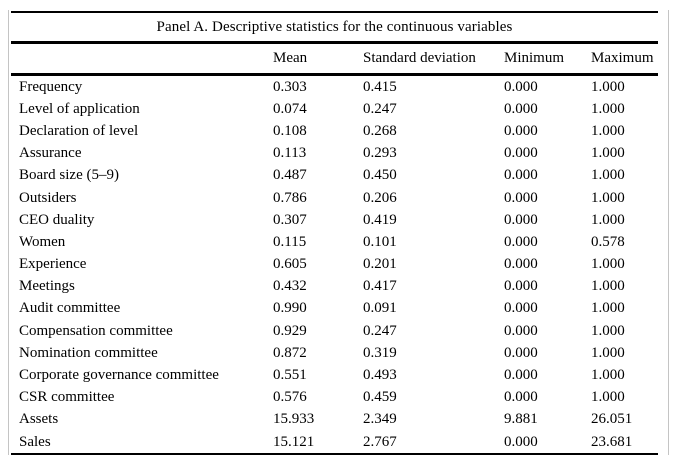 Image resolution: width=680 pixels, height=467 pixels. What do you see at coordinates (290, 352) in the screenshot?
I see `cell-mean: 0.872` at bounding box center [290, 352].